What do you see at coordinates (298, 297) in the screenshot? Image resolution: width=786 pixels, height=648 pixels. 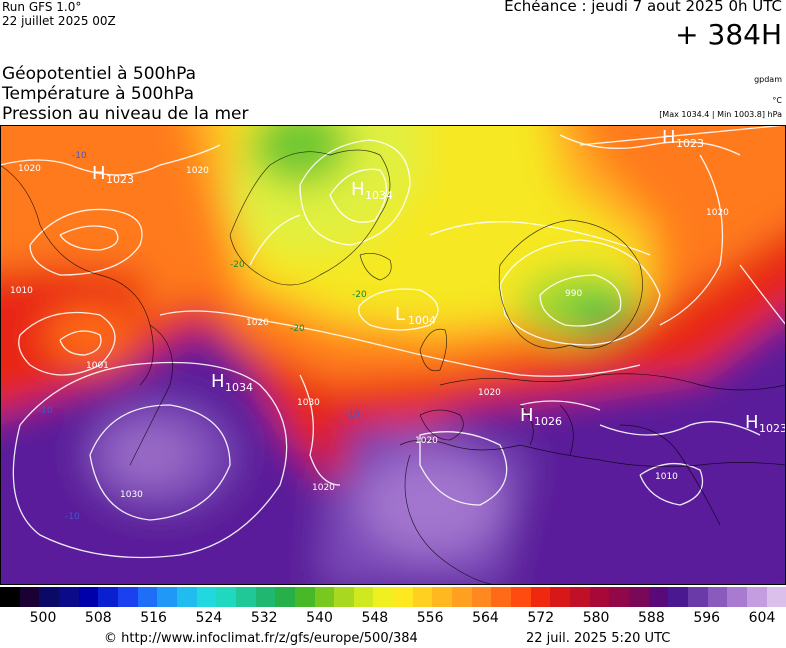 I see `temperature-labels-green: -20 -20 -20` at bounding box center [298, 297].